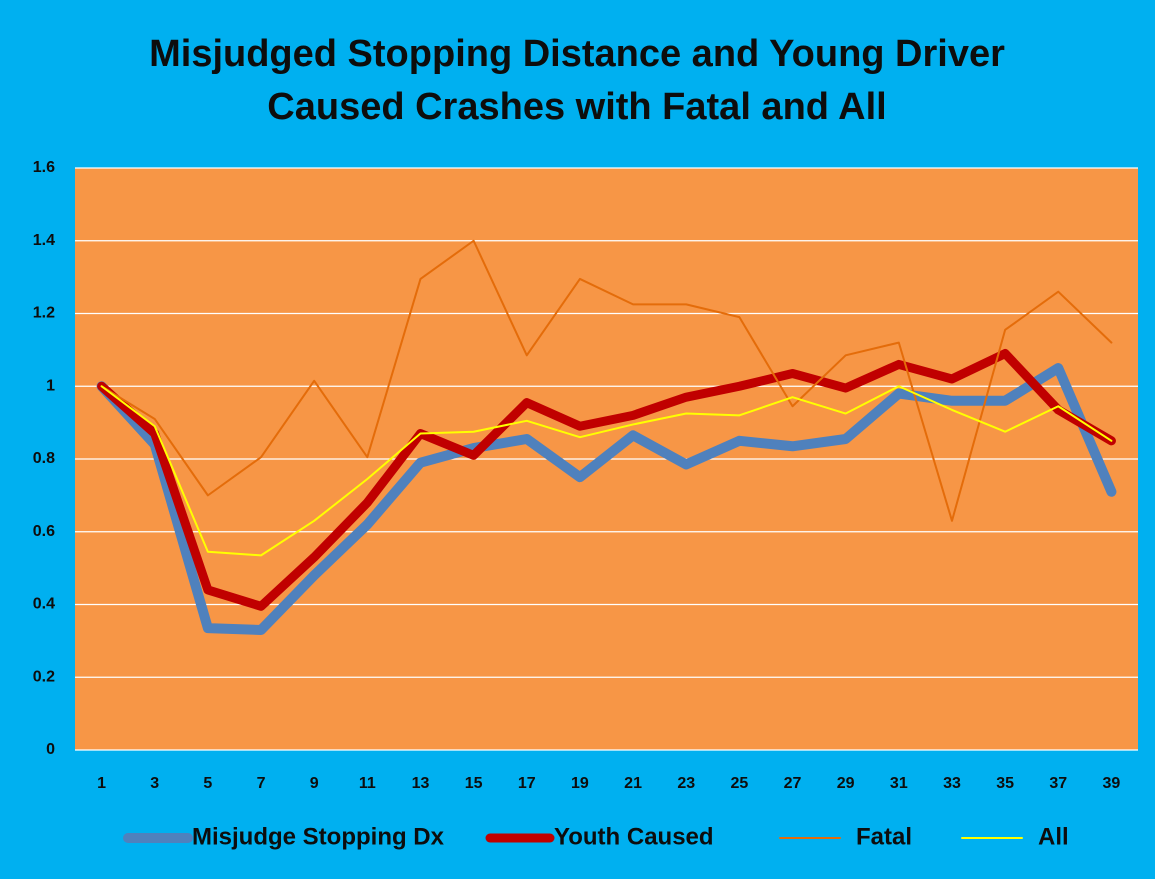 Image resolution: width=1155 pixels, height=879 pixels. Describe the element at coordinates (314, 783) in the screenshot. I see `x-tick-label: 9` at that location.